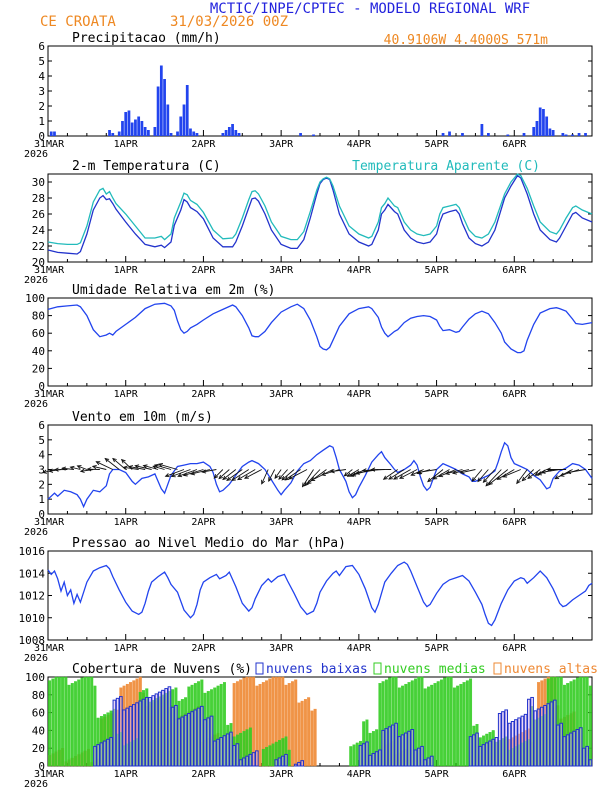 The image size is (612, 796). I want to click on temperature-ytick-label: 22, so click(38, 246).